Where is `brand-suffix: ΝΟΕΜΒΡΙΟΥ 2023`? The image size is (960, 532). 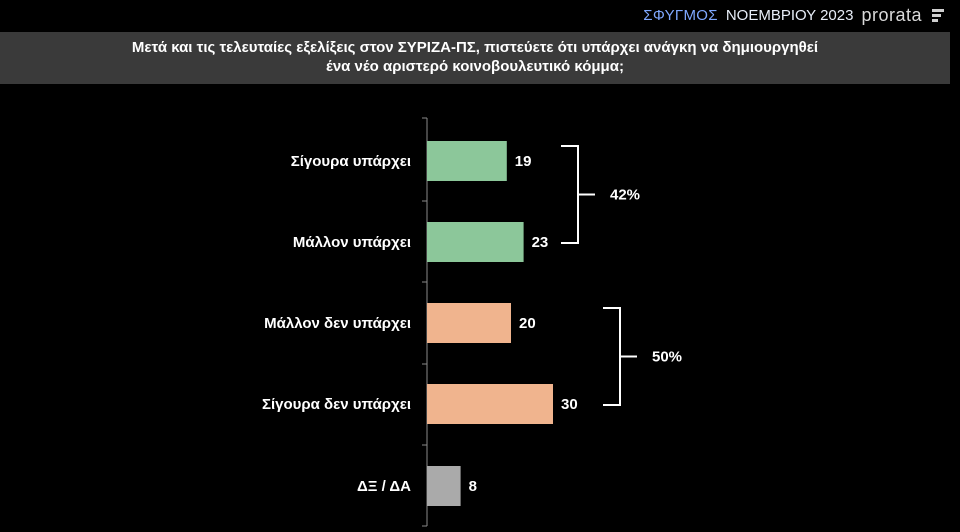
brand-suffix: ΝΟΕΜΒΡΙΟΥ 2023 is located at coordinates (789, 15).